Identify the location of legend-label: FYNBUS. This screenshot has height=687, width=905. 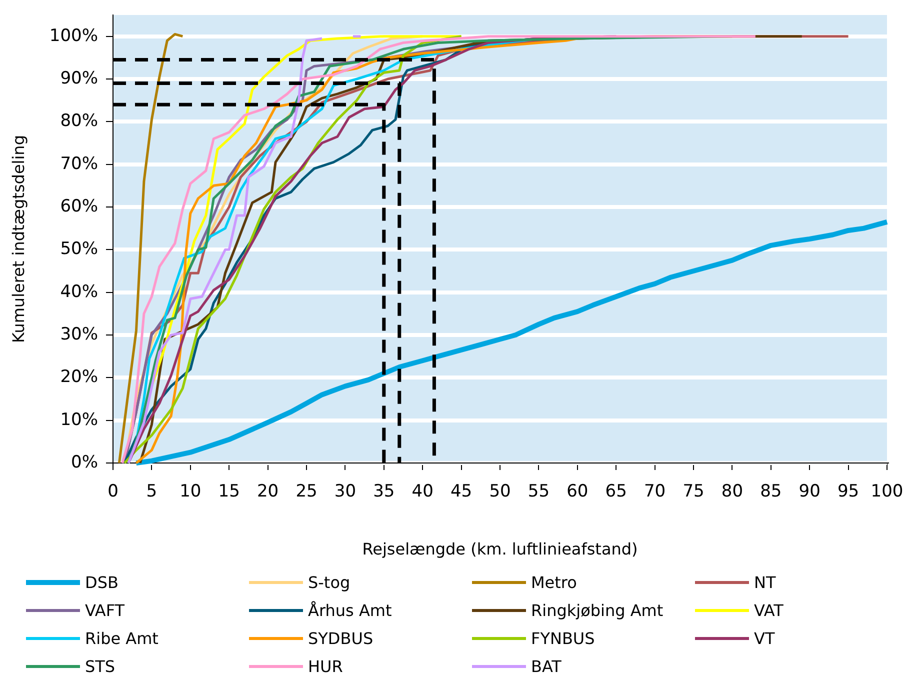
(563, 638).